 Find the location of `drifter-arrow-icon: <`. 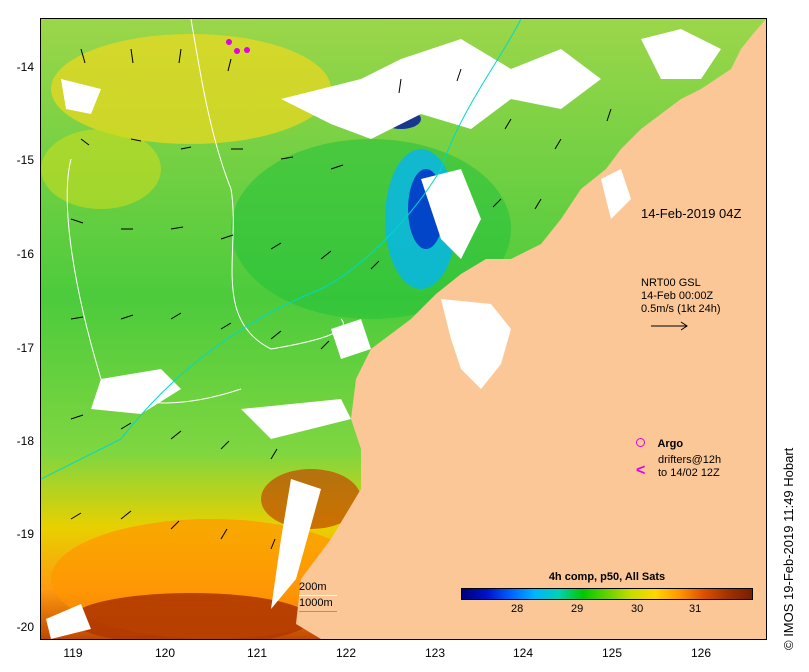

drifter-arrow-icon: < is located at coordinates (641, 470).